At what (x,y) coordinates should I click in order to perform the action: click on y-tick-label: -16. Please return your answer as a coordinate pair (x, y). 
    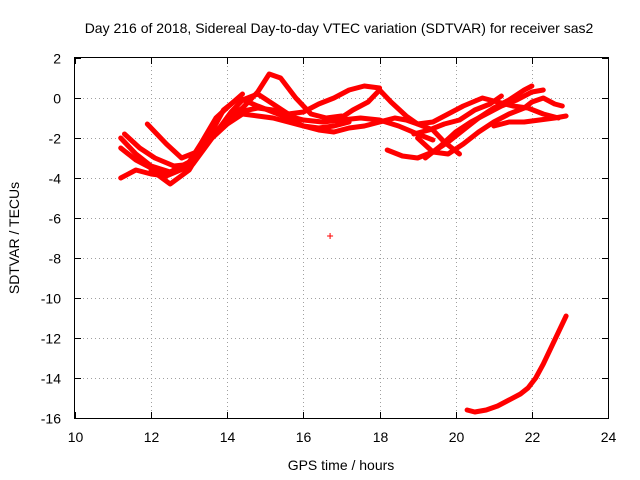
    Looking at the image, I should click on (51, 419).